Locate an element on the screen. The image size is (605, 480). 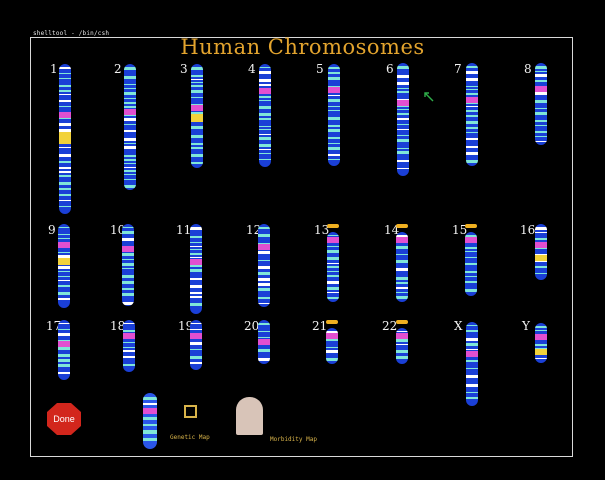
chromosome-label-5: 5 is located at coordinates (320, 69).